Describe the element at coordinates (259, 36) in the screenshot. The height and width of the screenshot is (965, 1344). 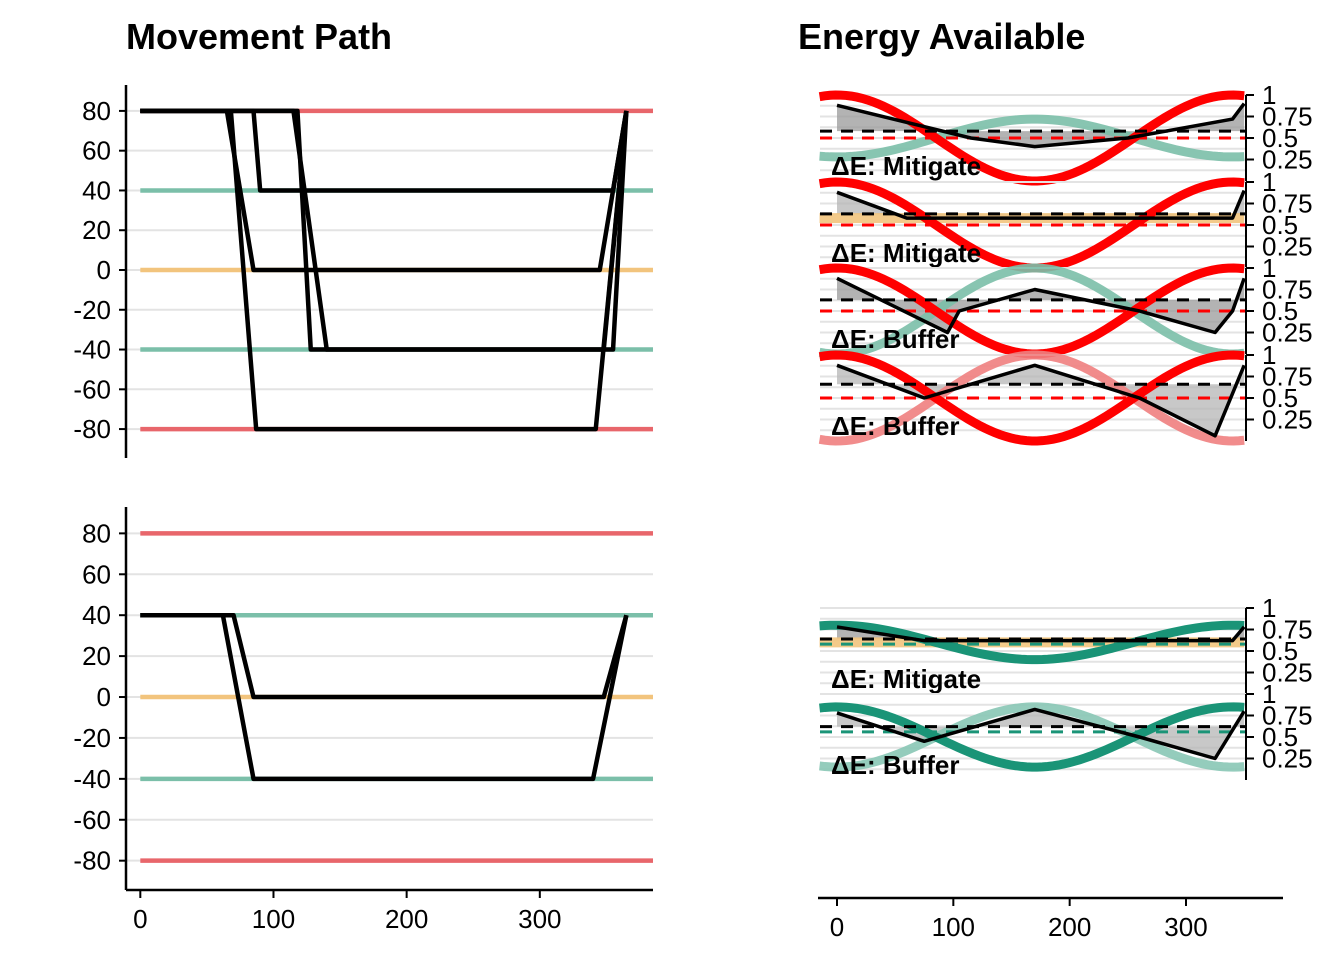
I see `title-movement-path: Movement Path` at that location.